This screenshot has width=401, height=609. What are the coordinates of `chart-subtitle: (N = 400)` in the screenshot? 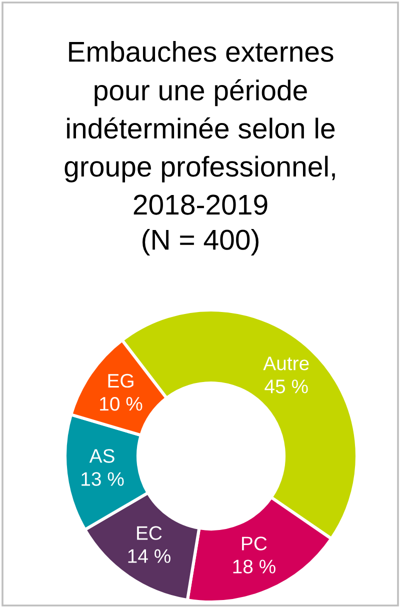 It's located at (200, 242).